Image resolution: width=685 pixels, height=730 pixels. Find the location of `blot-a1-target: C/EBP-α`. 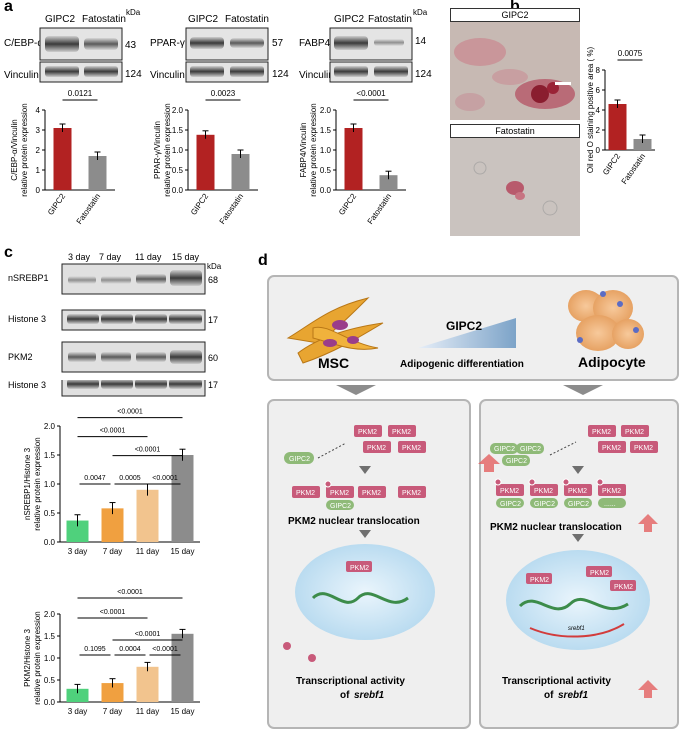

blot-a1-target: C/EBP-α is located at coordinates (23, 43).